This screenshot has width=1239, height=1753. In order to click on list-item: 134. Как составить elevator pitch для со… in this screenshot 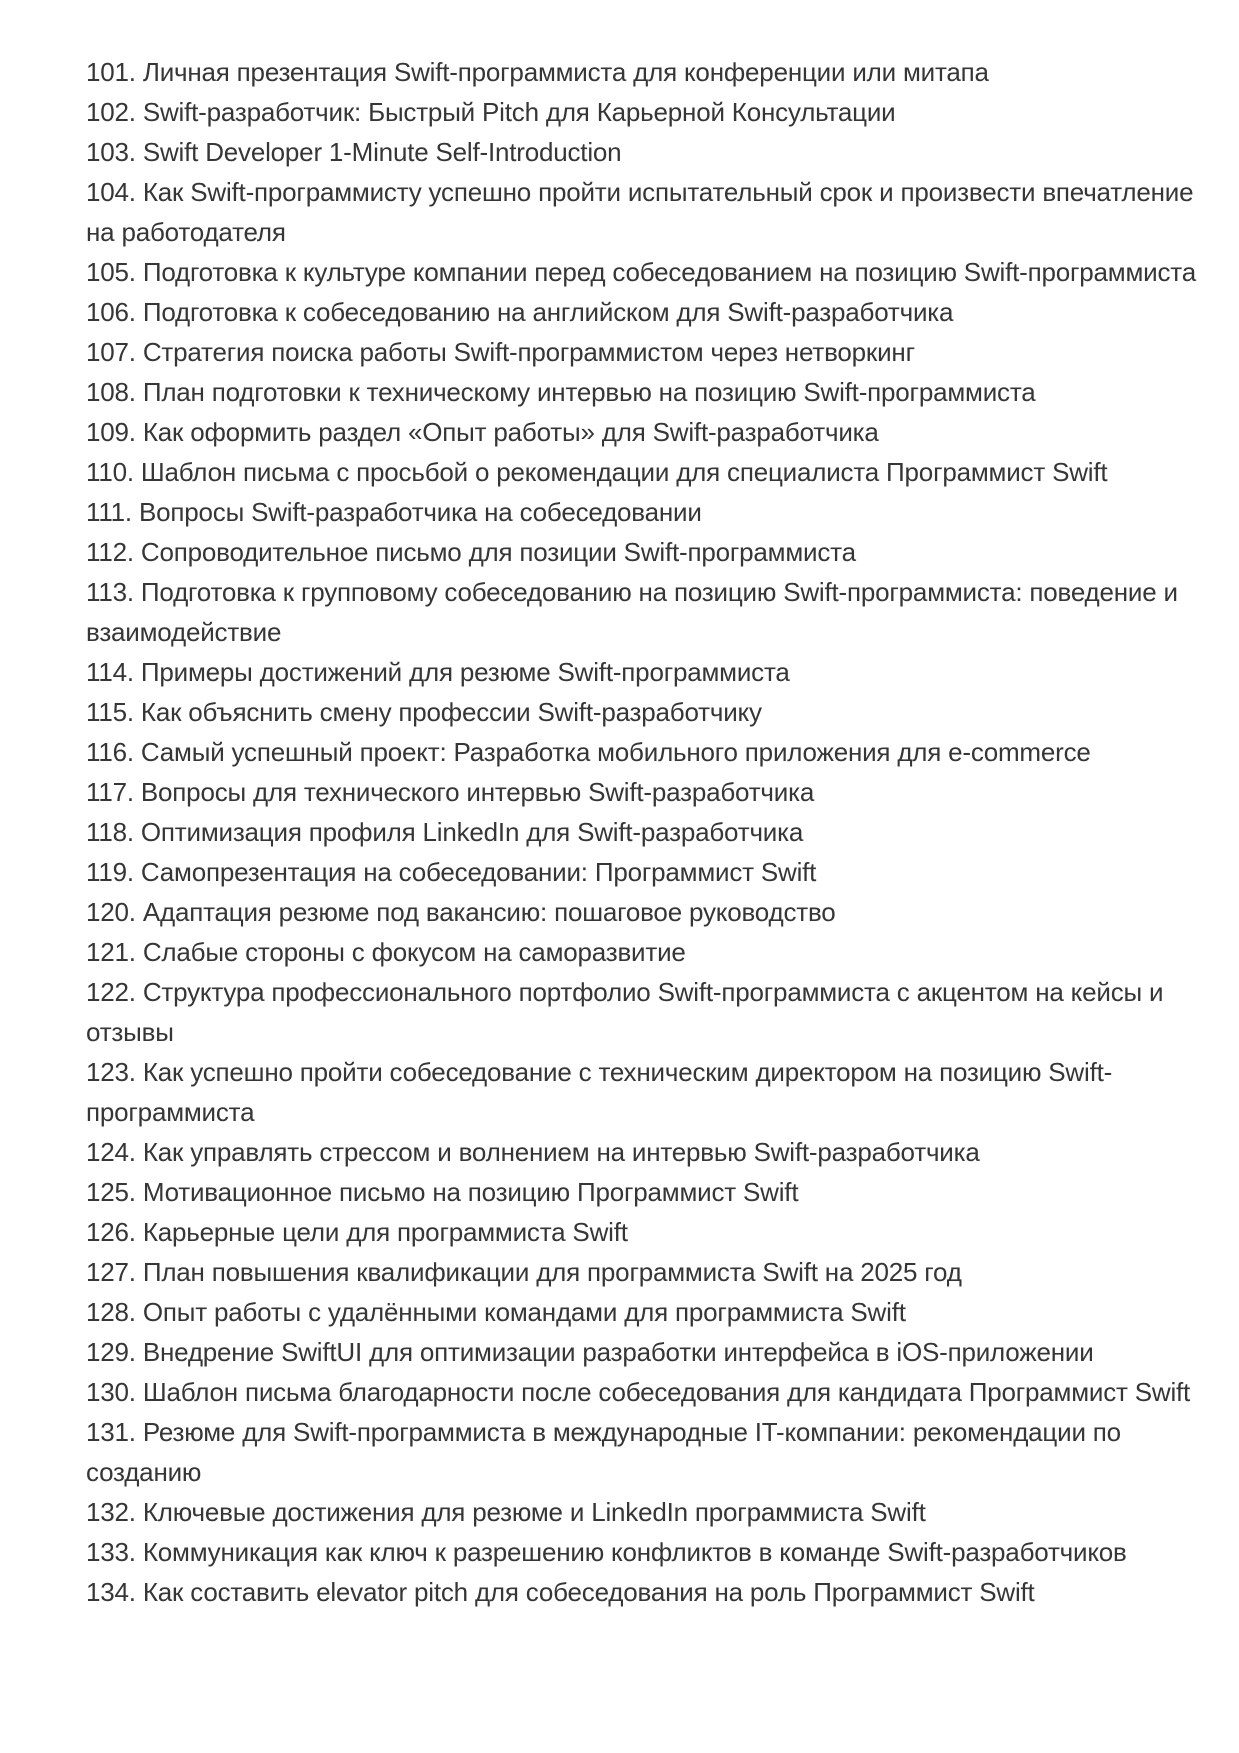, I will do `click(560, 1592)`.